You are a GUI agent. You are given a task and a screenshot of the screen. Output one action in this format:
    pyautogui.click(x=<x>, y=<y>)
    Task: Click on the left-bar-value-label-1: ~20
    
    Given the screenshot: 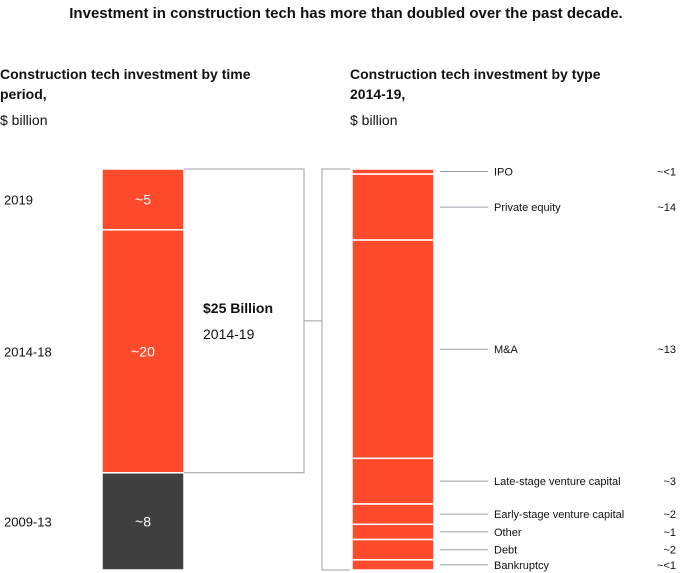 What is the action you would take?
    pyautogui.click(x=143, y=351)
    